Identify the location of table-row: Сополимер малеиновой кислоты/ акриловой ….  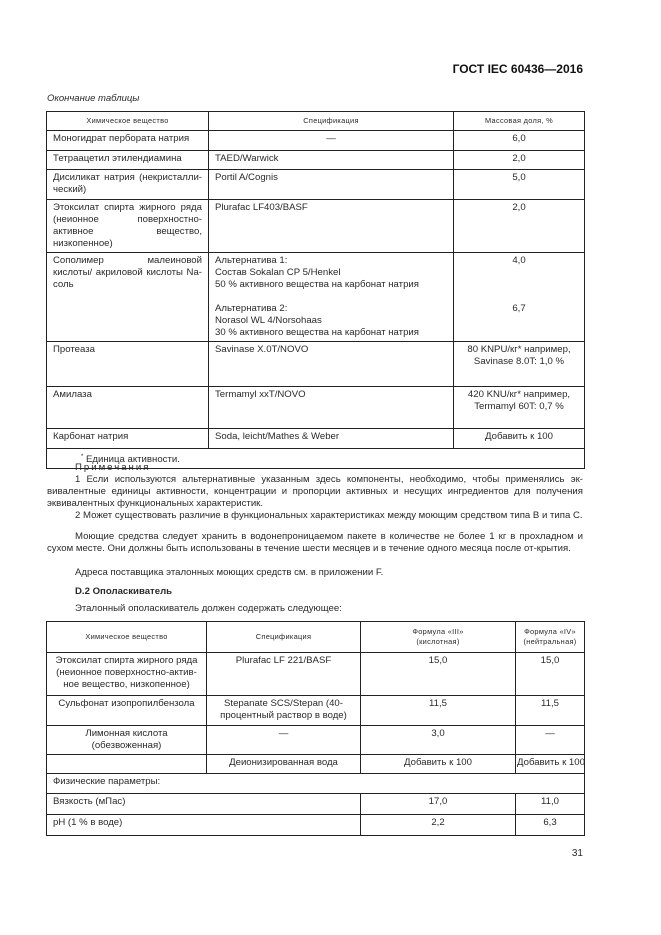
(315, 297).